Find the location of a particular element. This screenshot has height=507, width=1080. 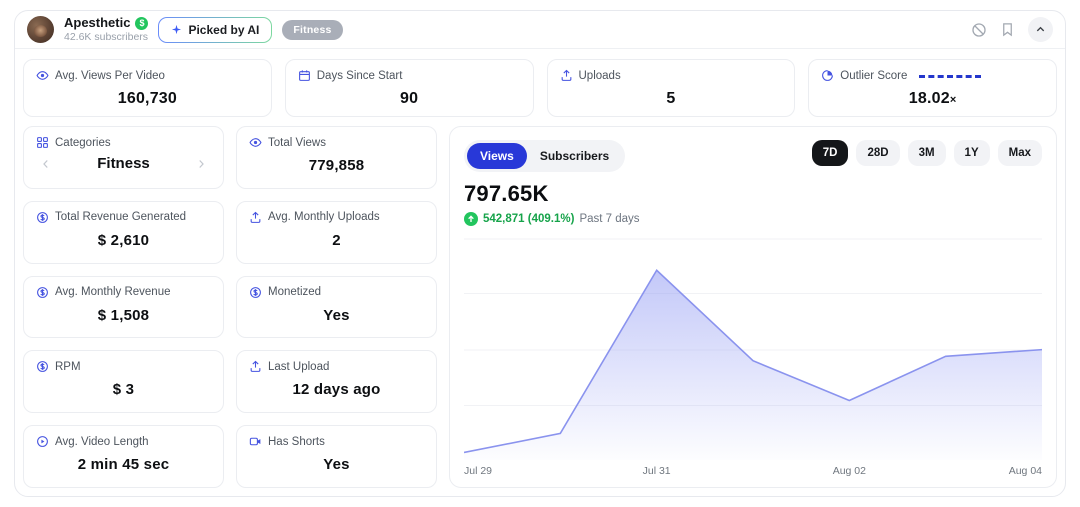

card-avg-video-length: Avg. Video Length 2 min 45 sec is located at coordinates (123, 456).